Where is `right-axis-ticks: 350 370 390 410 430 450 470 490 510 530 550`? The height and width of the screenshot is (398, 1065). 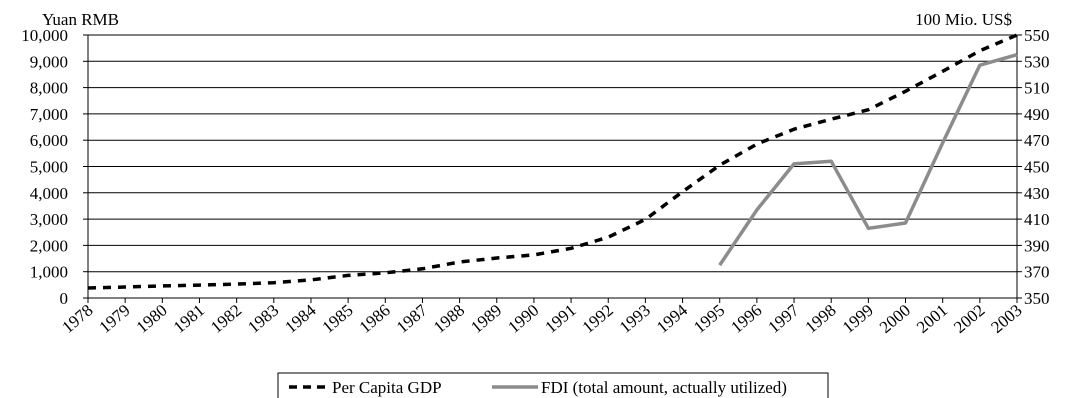
right-axis-ticks: 350 370 390 410 430 450 470 490 510 530 550 is located at coordinates (1033, 167).